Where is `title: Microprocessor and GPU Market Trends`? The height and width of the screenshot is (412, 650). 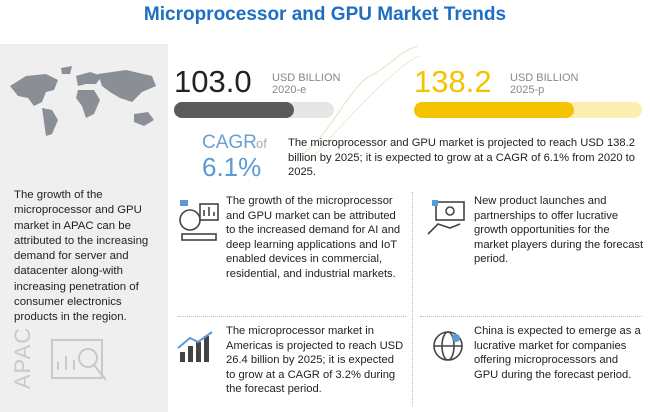
title: Microprocessor and GPU Market Trends is located at coordinates (325, 14).